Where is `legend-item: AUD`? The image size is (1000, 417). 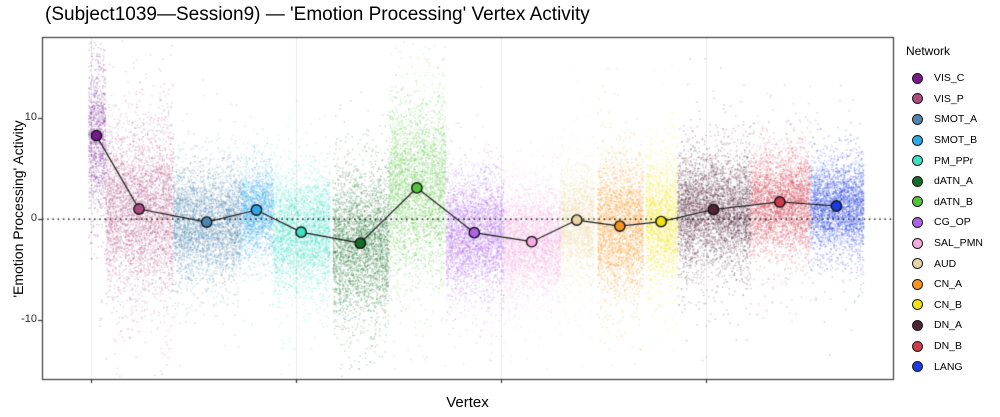 legend-item: AUD is located at coordinates (944, 263).